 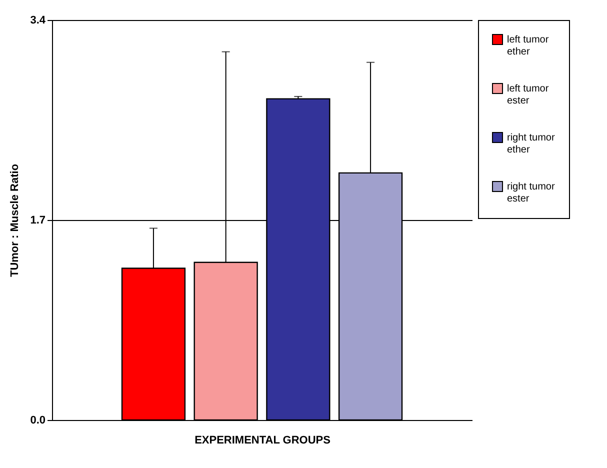 I want to click on y-tick-label: 3.4, so click(x=38, y=20).